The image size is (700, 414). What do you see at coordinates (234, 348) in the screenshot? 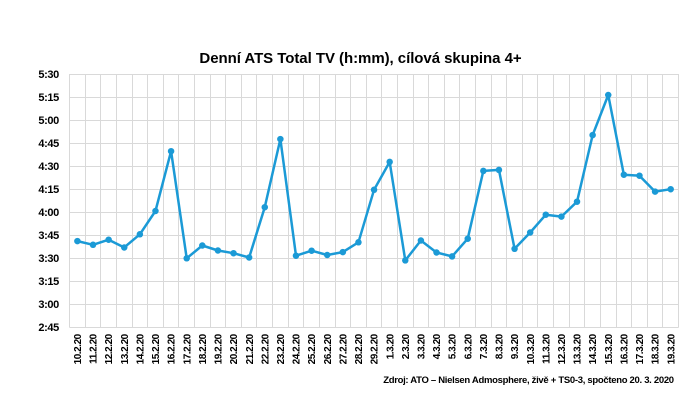
I see `svg-text: 20.2.20` at bounding box center [234, 348].